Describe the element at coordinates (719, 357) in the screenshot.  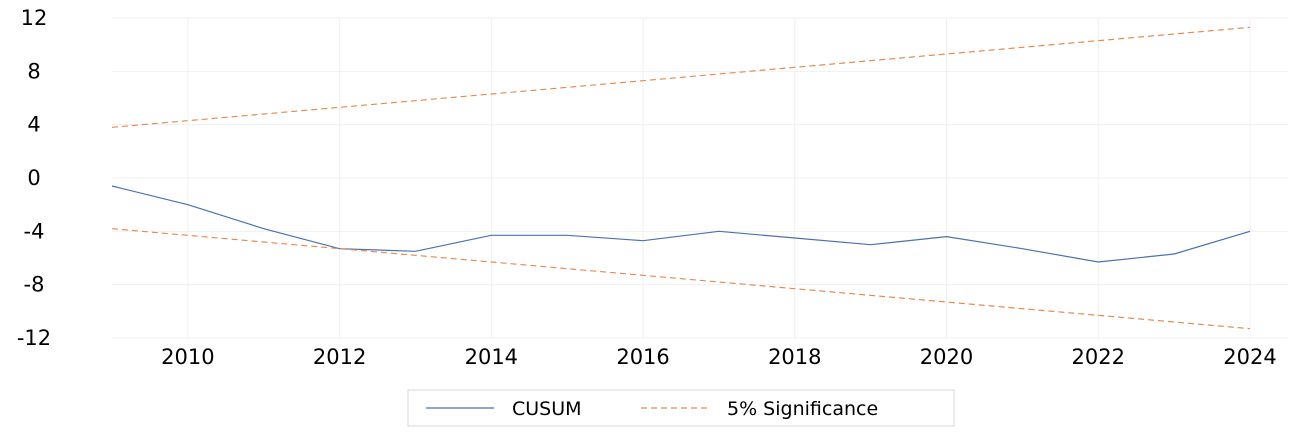
I see `x-axis-ticks: 2010 2012 2014 2016 2018 2020 2022 2024` at that location.